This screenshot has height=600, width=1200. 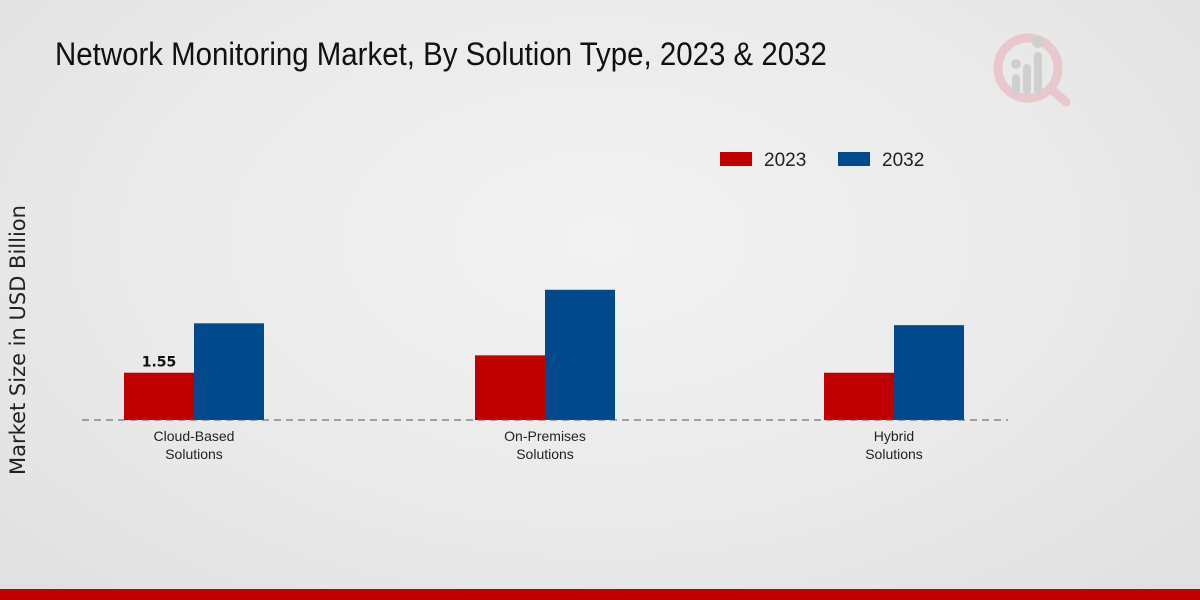 I want to click on data-label: 1.55, so click(x=159, y=363).